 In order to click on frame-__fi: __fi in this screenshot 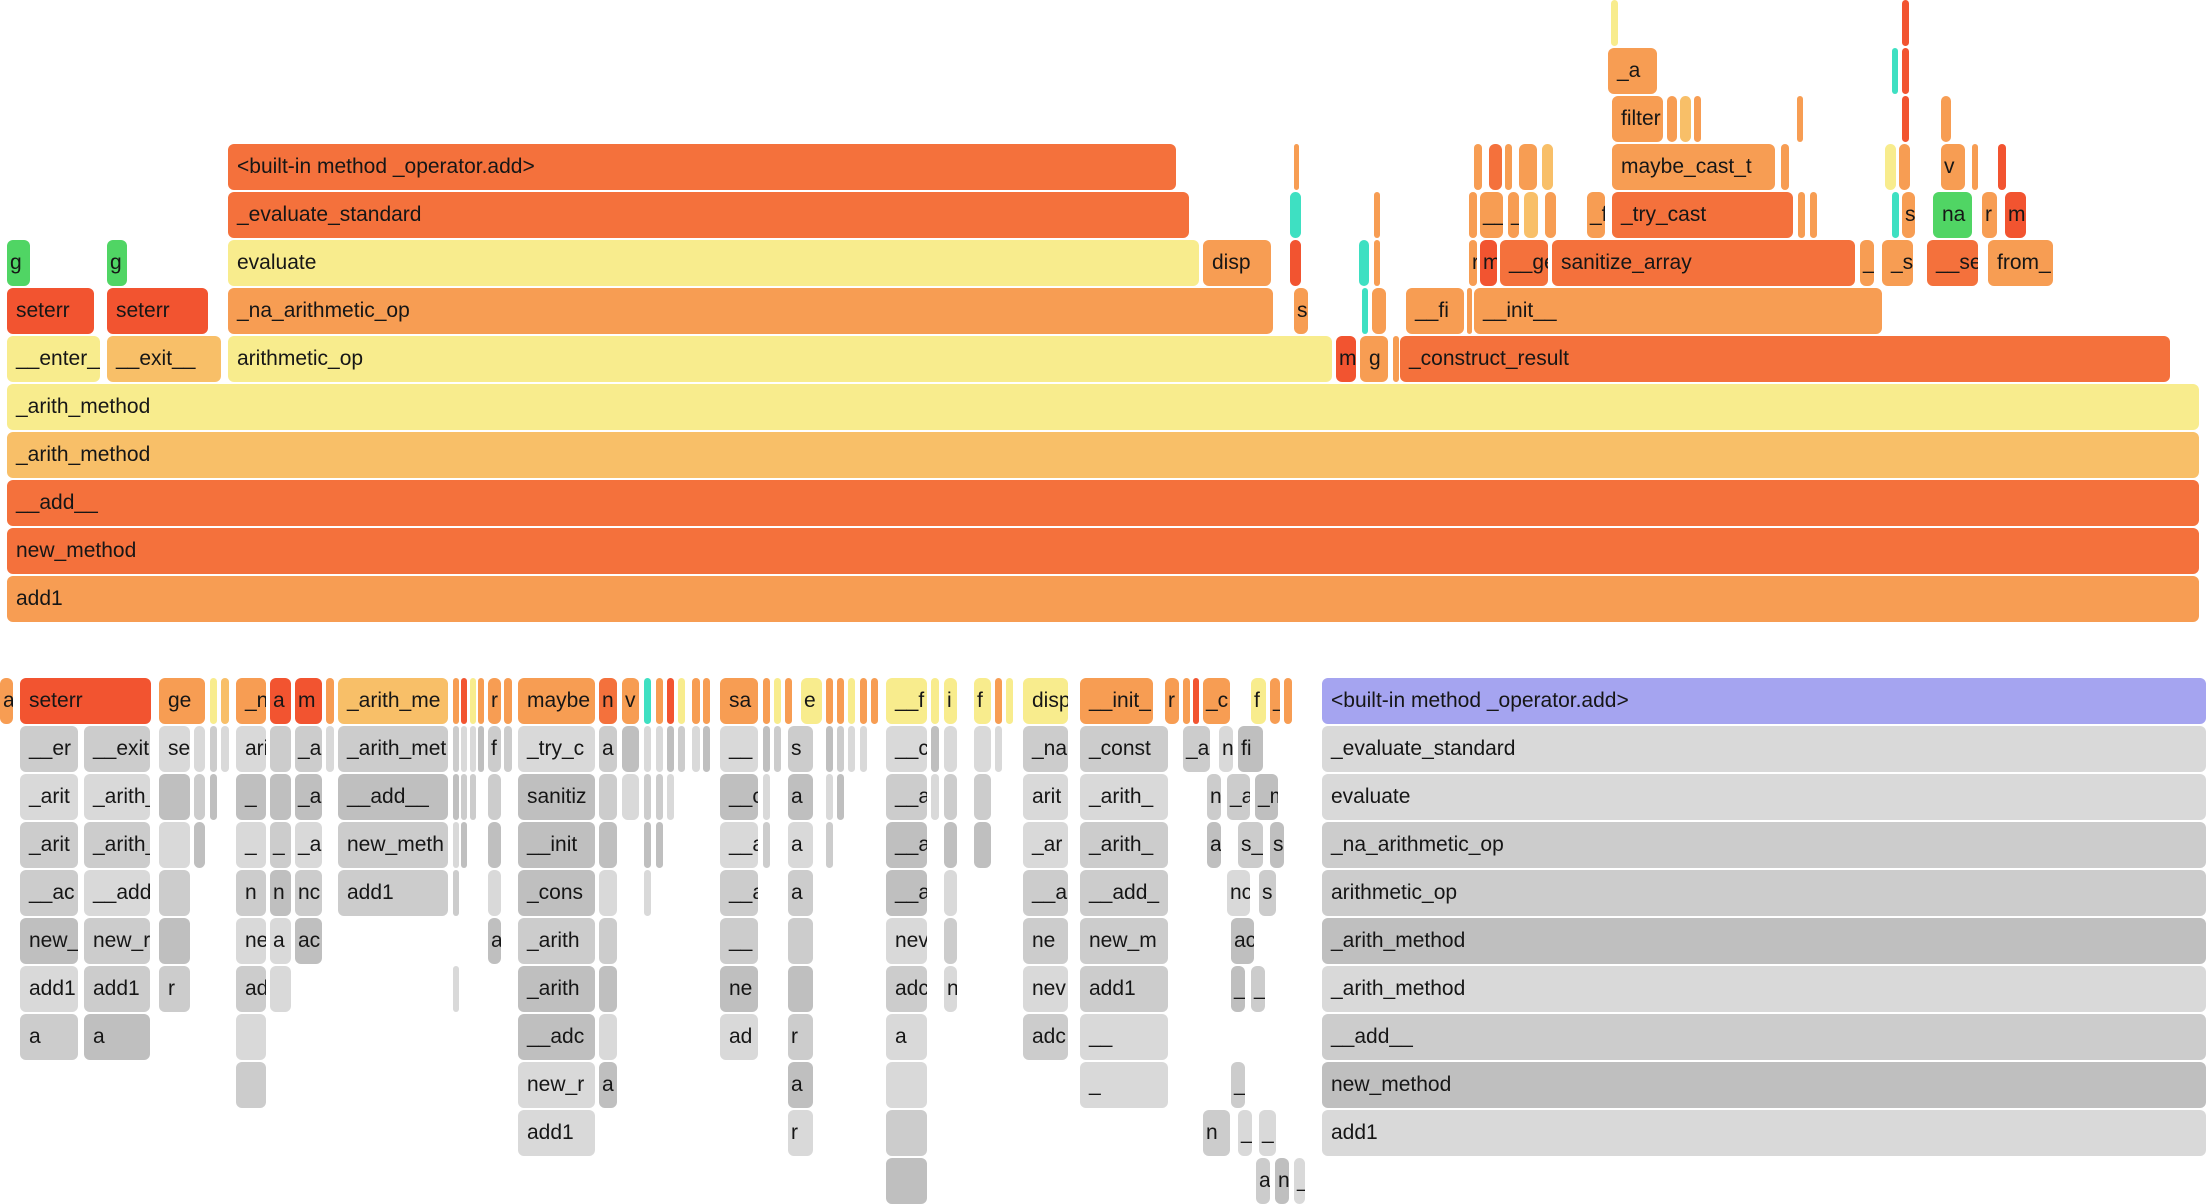, I will do `click(1435, 311)`.